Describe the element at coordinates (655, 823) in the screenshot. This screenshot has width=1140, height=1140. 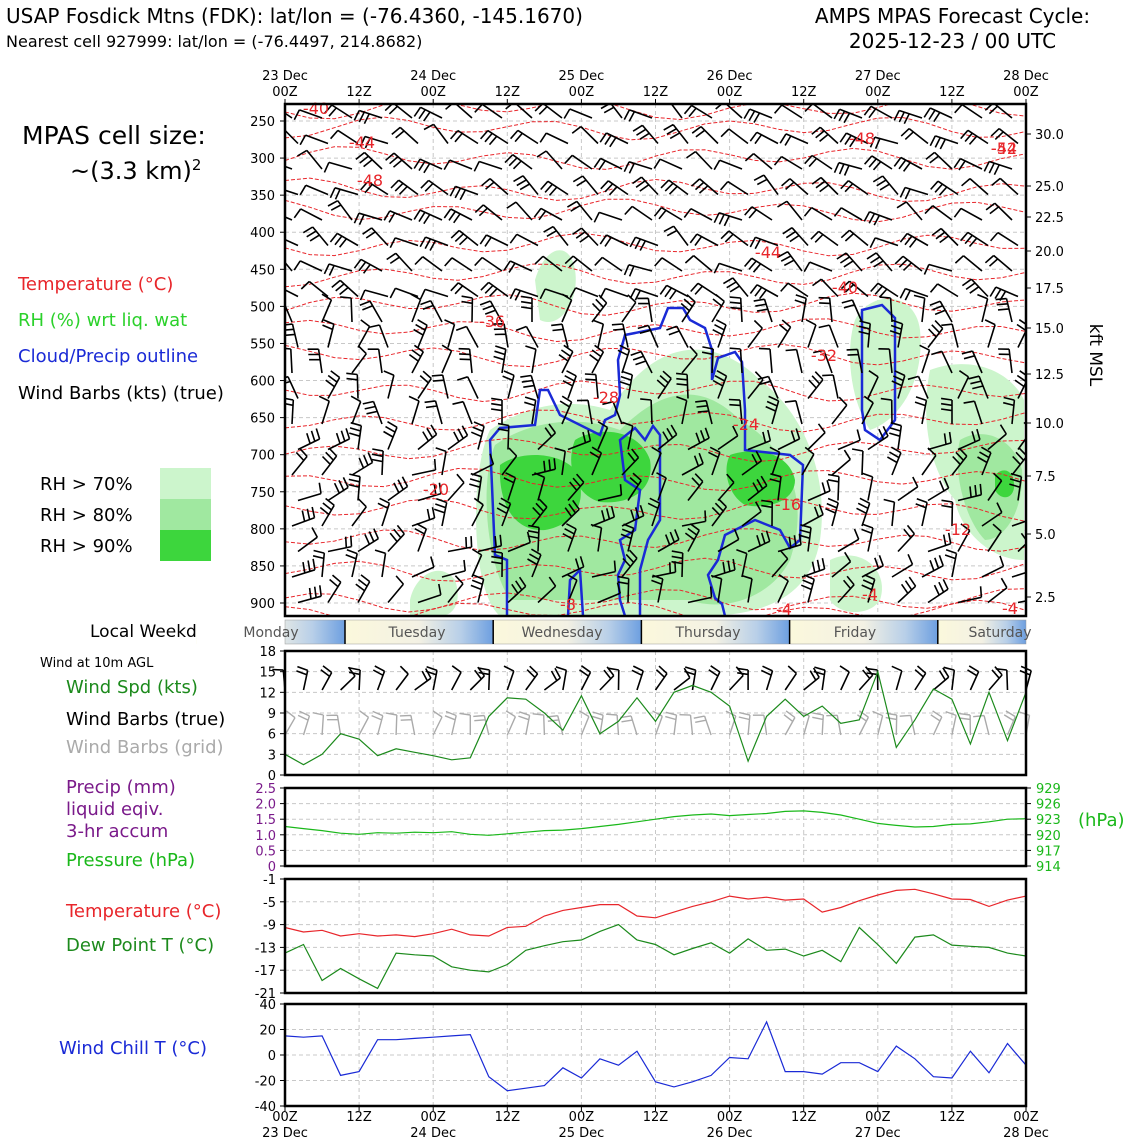
I see `pressure-line` at that location.